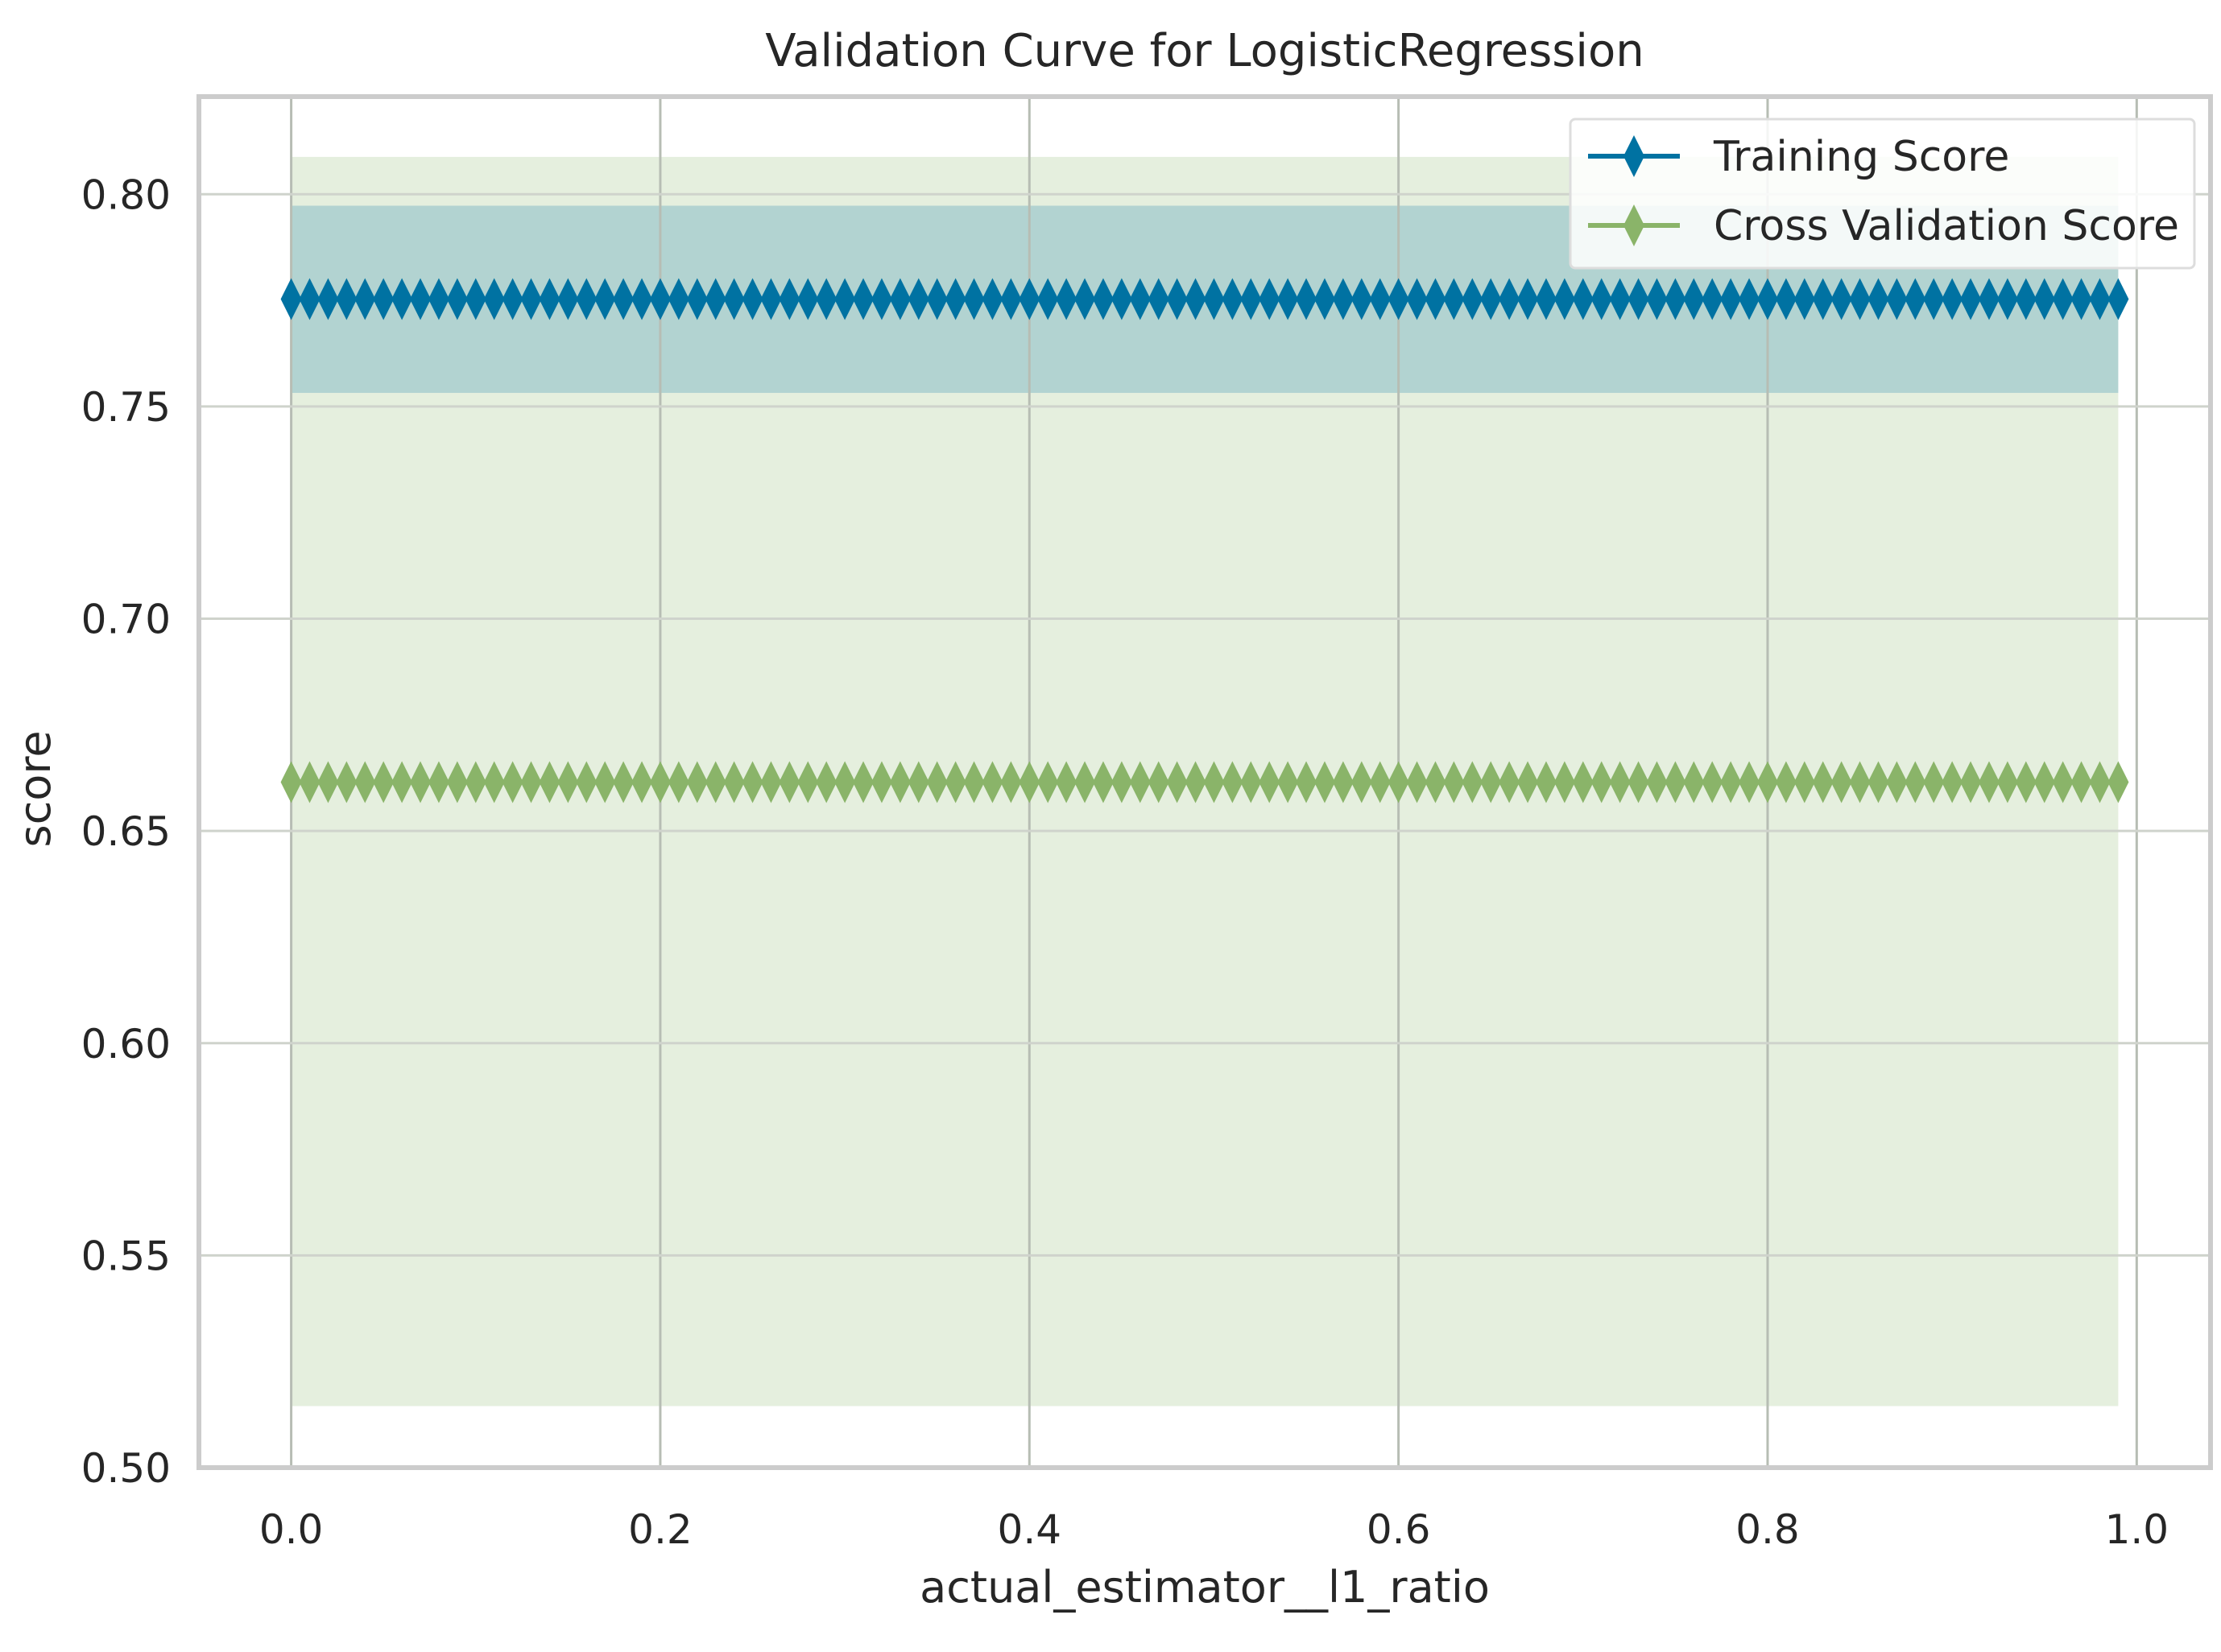 The image size is (2221, 1652). Describe the element at coordinates (1633, 225) in the screenshot. I see `cross-validation-score-legend-marker` at that location.